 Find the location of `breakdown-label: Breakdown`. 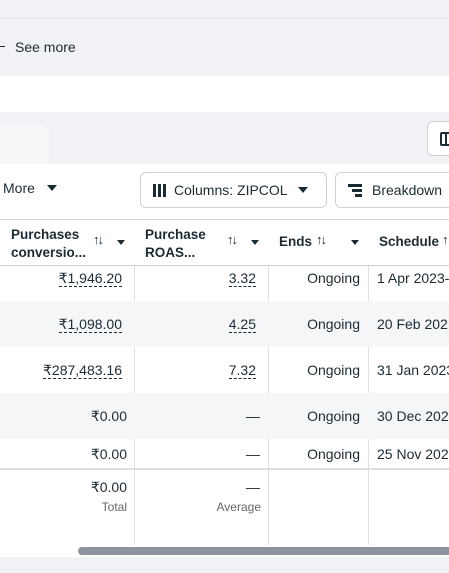

breakdown-label: Breakdown is located at coordinates (407, 190).